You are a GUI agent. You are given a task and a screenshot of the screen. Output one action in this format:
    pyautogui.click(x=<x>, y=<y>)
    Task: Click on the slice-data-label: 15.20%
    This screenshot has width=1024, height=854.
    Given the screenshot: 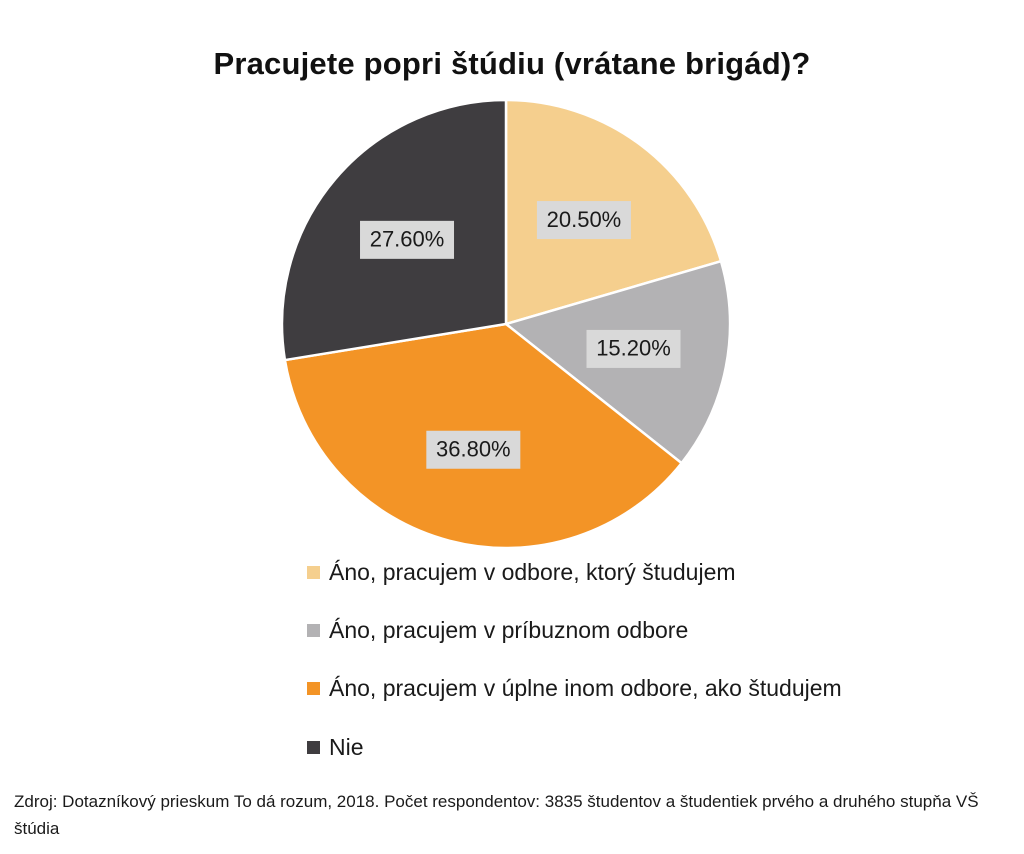 What is the action you would take?
    pyautogui.click(x=633, y=348)
    